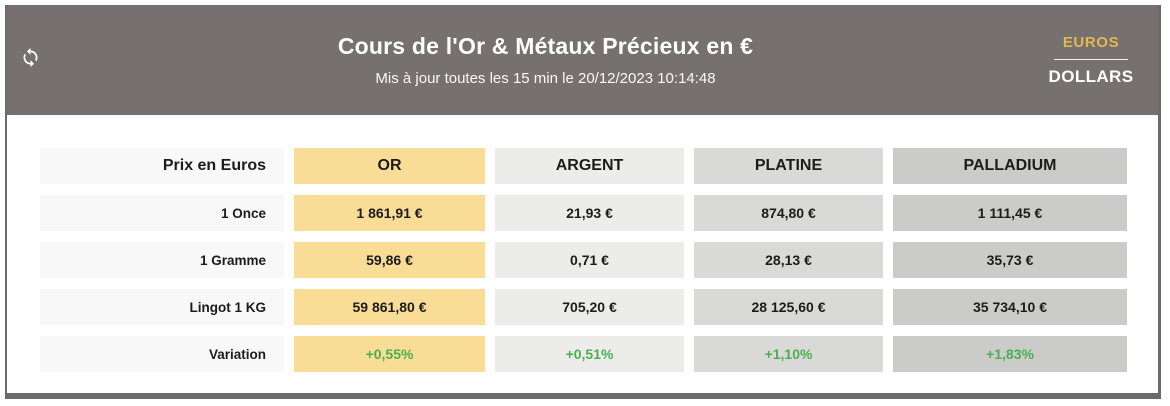 The width and height of the screenshot is (1170, 406). What do you see at coordinates (389, 307) in the screenshot?
I see `price-cell-or-lingot: 59 861,80 €` at bounding box center [389, 307].